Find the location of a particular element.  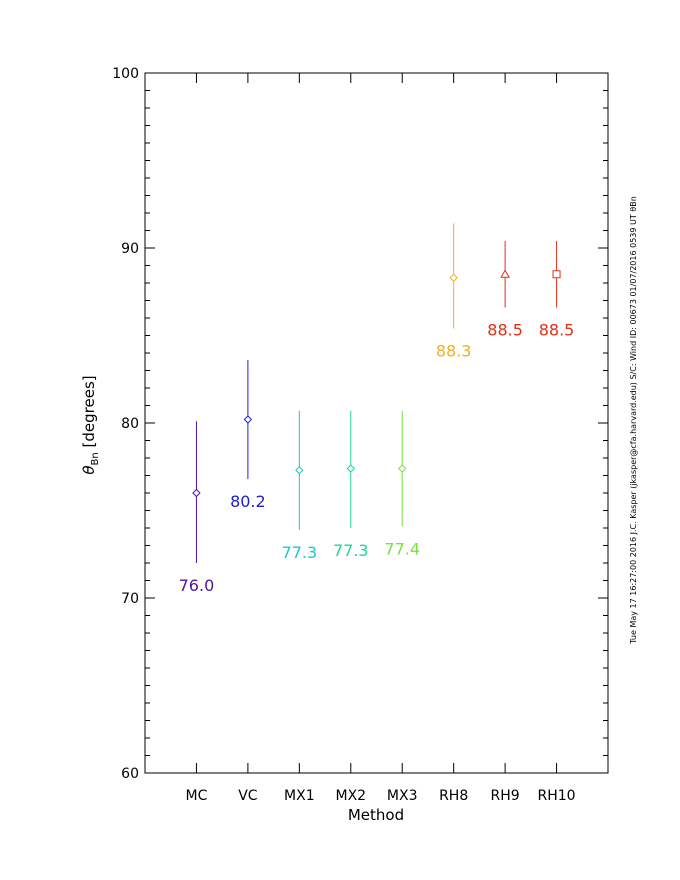

x-tick-label: RH8 is located at coordinates (453, 796).